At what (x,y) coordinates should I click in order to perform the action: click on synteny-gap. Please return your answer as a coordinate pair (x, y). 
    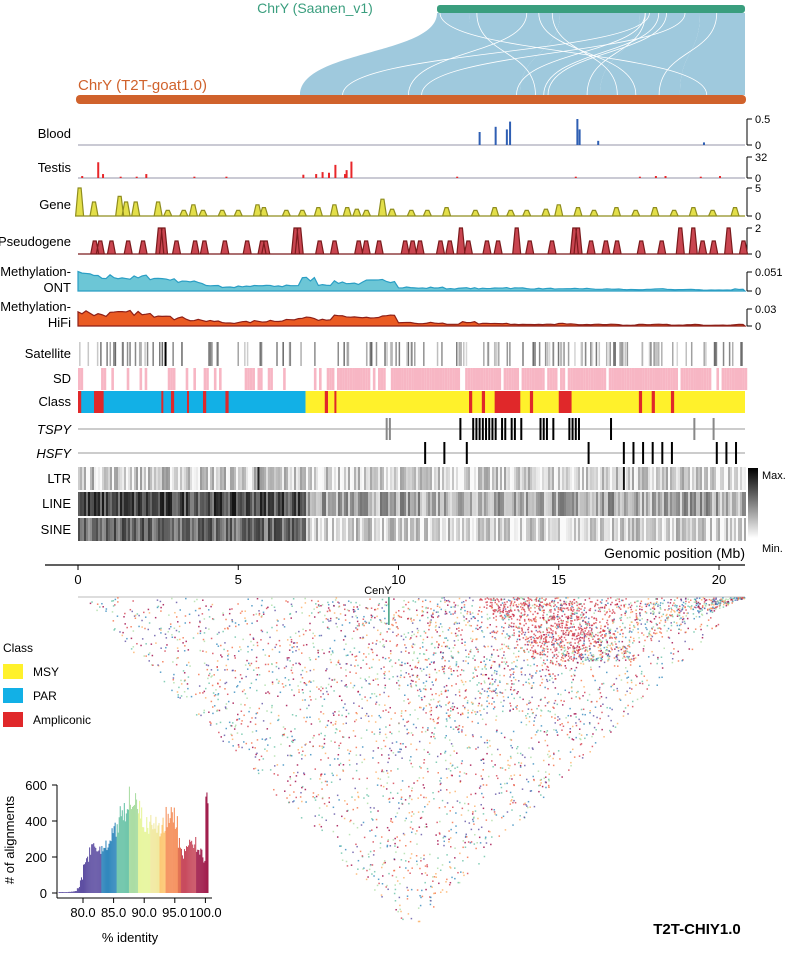
    Looking at the image, I should click on (616, 54).